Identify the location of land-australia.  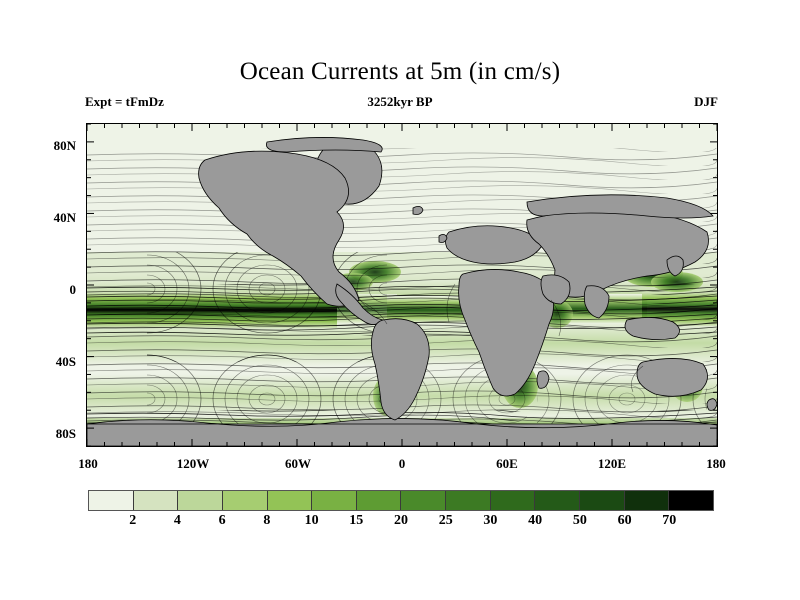
(672, 377).